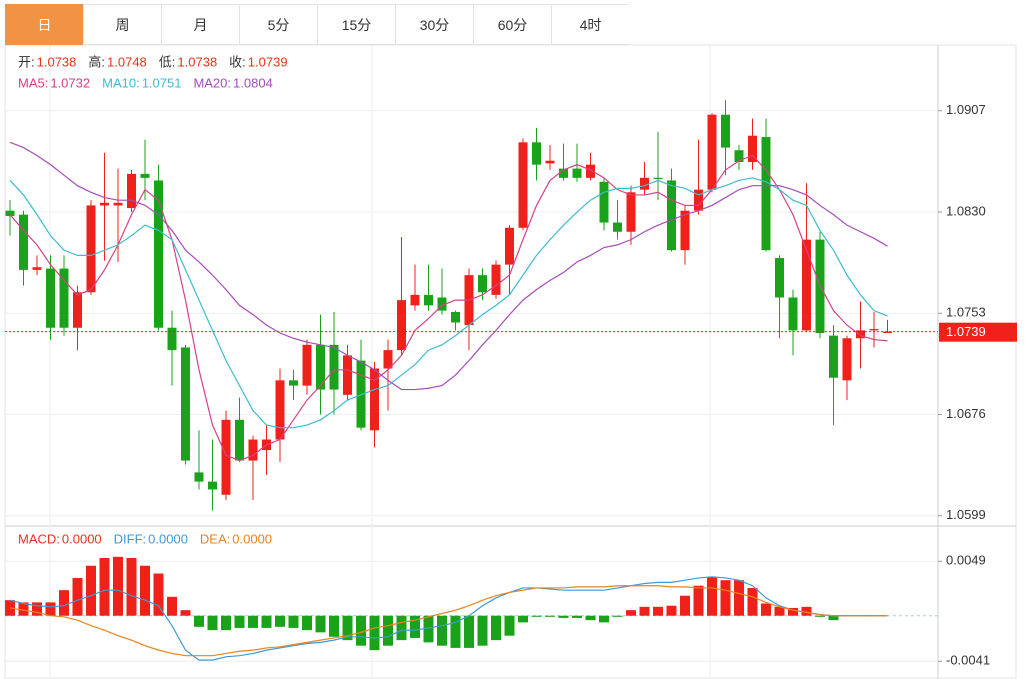 The image size is (1032, 679). Describe the element at coordinates (39, 538) in the screenshot. I see `legend-text: MACD:` at that location.